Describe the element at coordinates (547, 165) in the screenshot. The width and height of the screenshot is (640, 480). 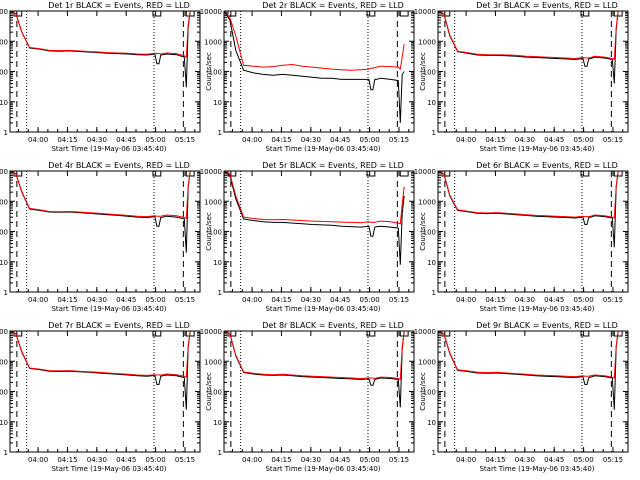
I see `panel-title: Det 6r BLACK = Events, RED = LLD` at that location.